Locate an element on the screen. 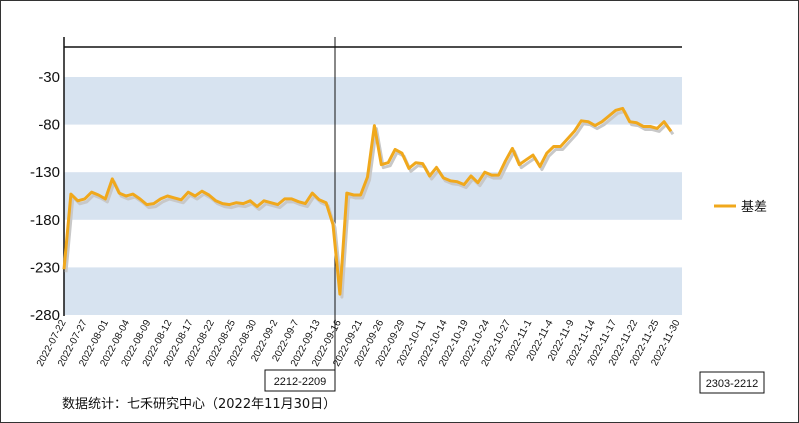 The image size is (799, 423). contract-label-right: 2303-2212 is located at coordinates (732, 384).